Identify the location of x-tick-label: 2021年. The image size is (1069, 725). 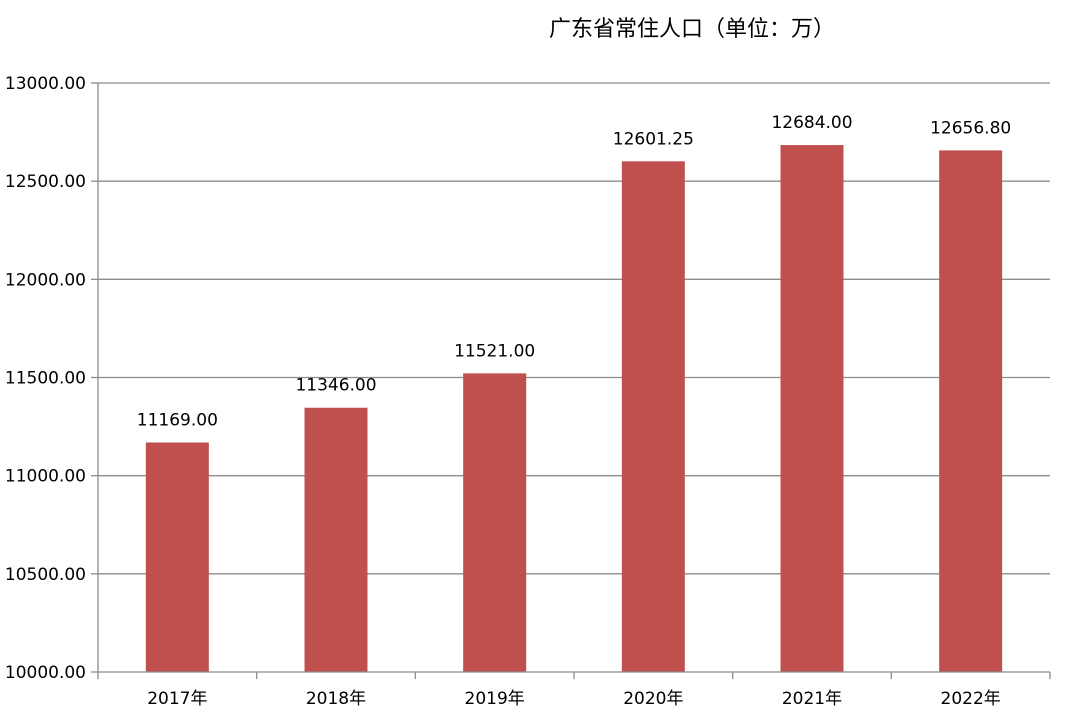
(812, 699).